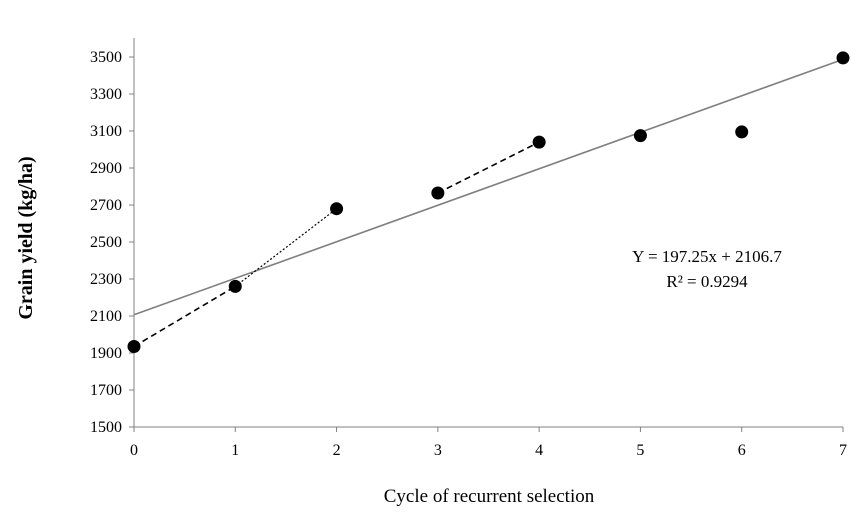  What do you see at coordinates (285, 247) in the screenshot?
I see `connector-dotted` at bounding box center [285, 247].